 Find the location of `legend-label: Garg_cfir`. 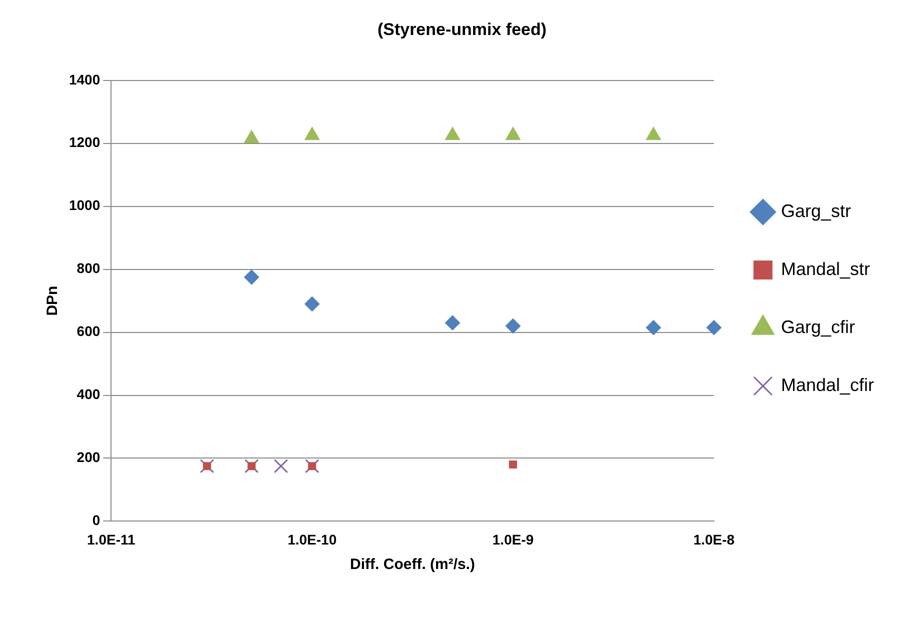

legend-label: Garg_cfir is located at coordinates (817, 326).